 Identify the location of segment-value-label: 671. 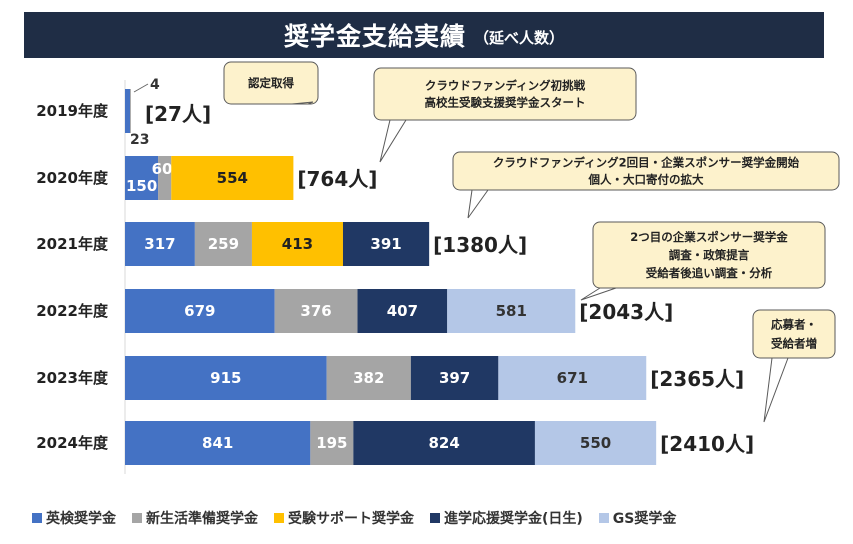
(572, 378).